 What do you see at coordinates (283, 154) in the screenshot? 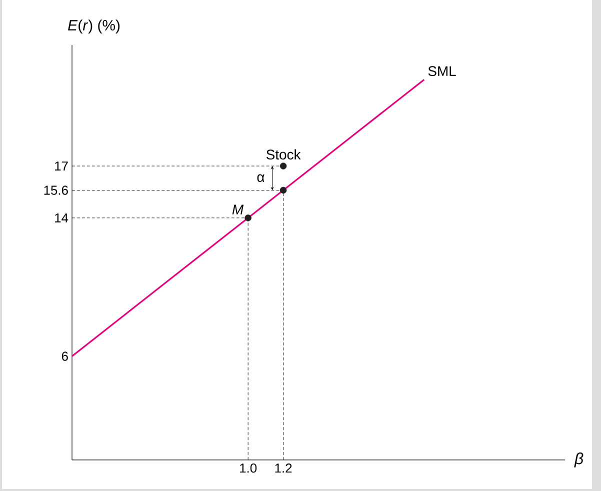
I see `annotation: Stock` at bounding box center [283, 154].